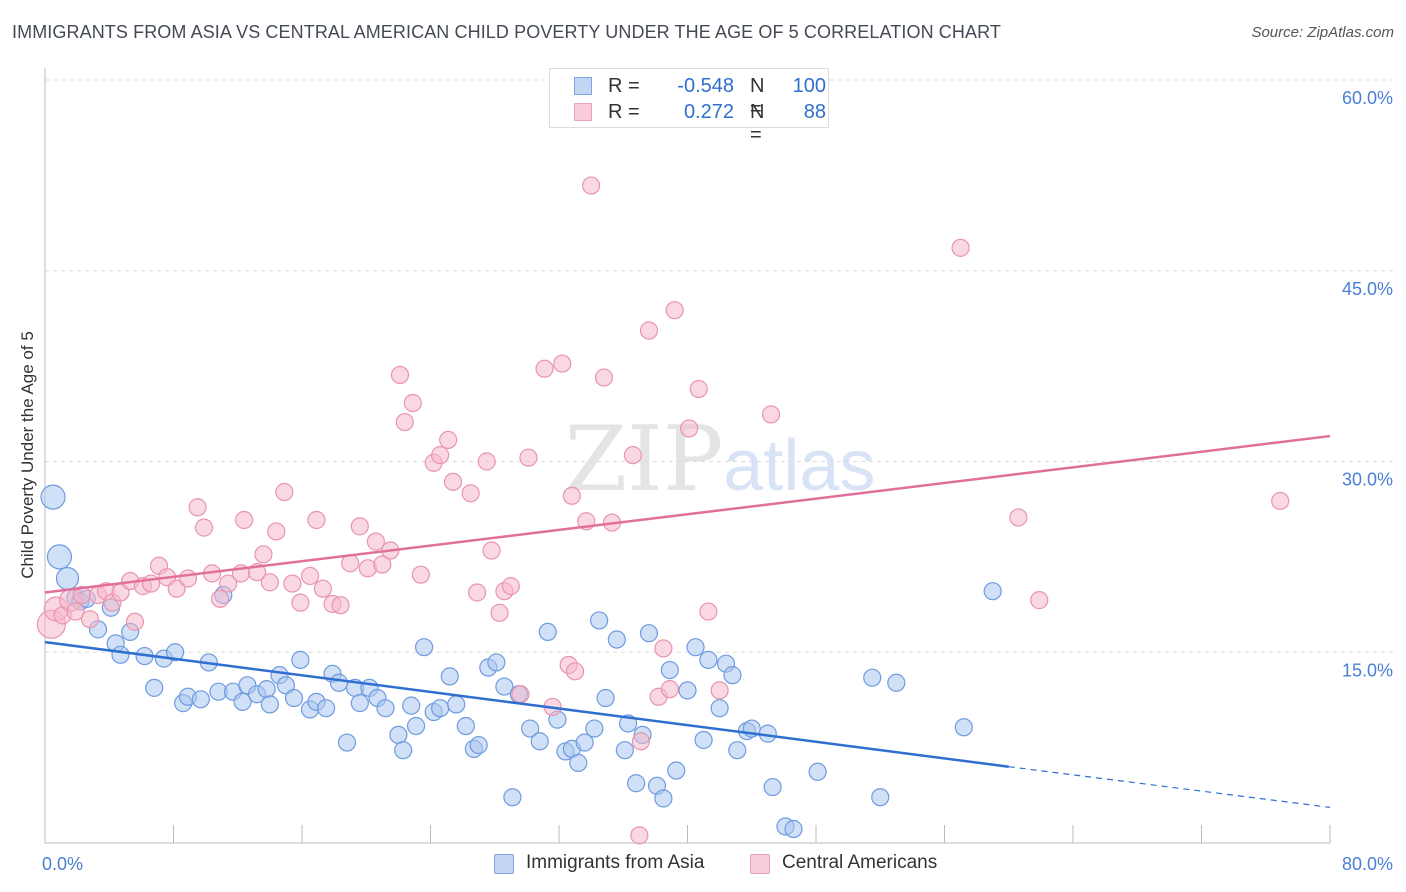 This screenshot has height=892, width=1406. What do you see at coordinates (705, 86) in the screenshot?
I see `r-value: -0.548` at bounding box center [705, 86].